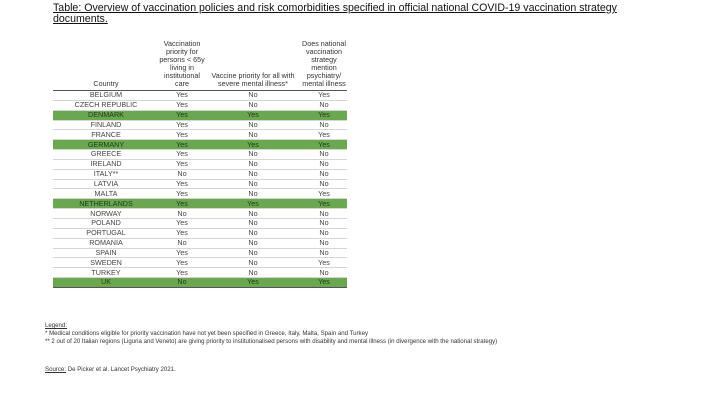 The image size is (720, 405). I want to click on table-row: IRELAND Yes No No, so click(200, 164).